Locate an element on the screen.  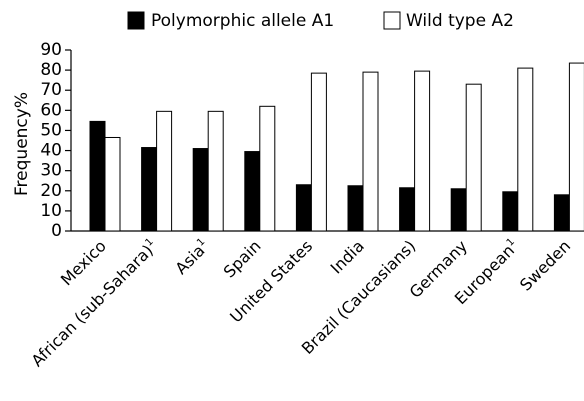
legend: Polymorphic allele A1 Wild type A2 is located at coordinates (320, 21).